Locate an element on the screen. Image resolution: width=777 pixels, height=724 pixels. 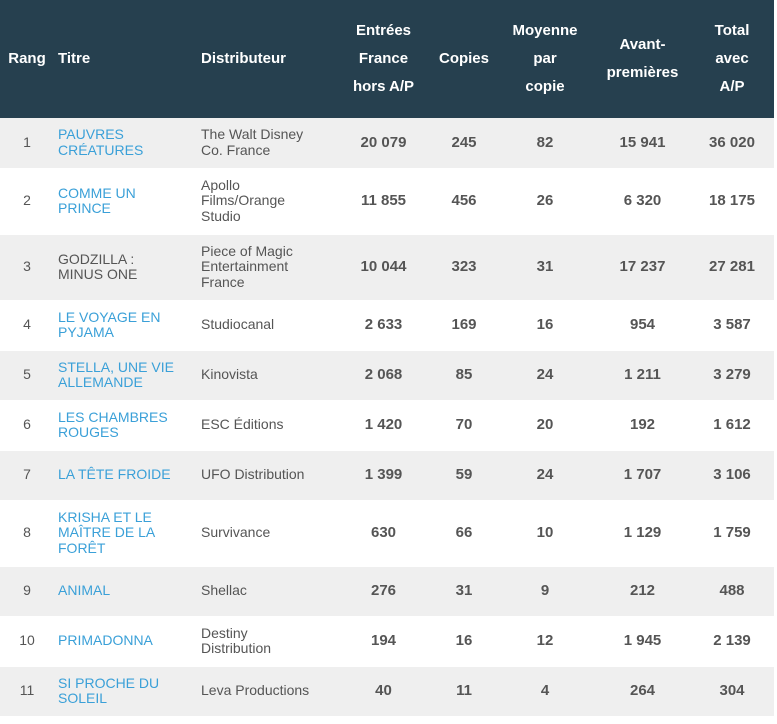
film-title-link: SI PROCHE DU SOLEIL is located at coordinates (125, 691).